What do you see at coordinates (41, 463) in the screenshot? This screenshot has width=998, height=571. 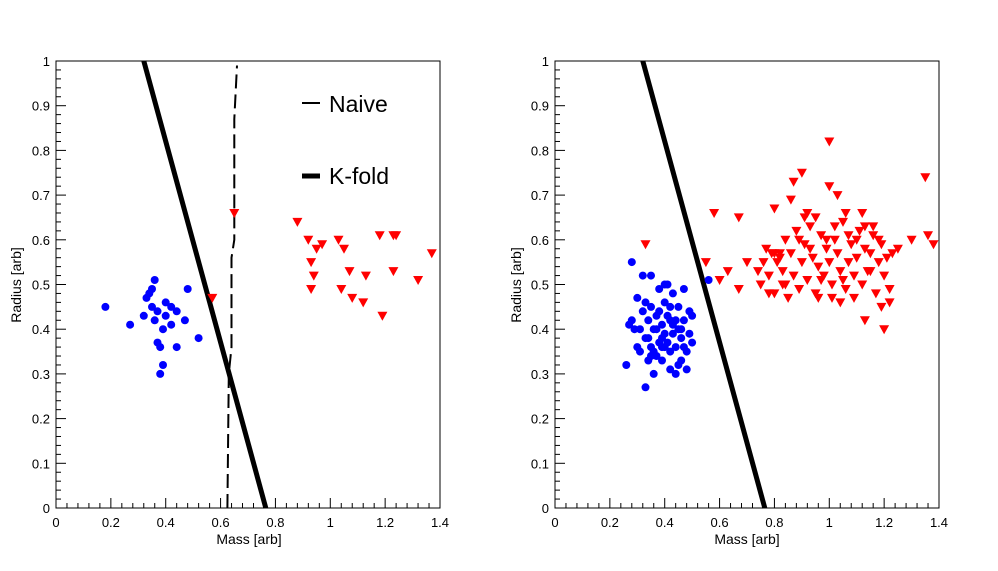 I see `y-tick-label: 0.1` at bounding box center [41, 463].